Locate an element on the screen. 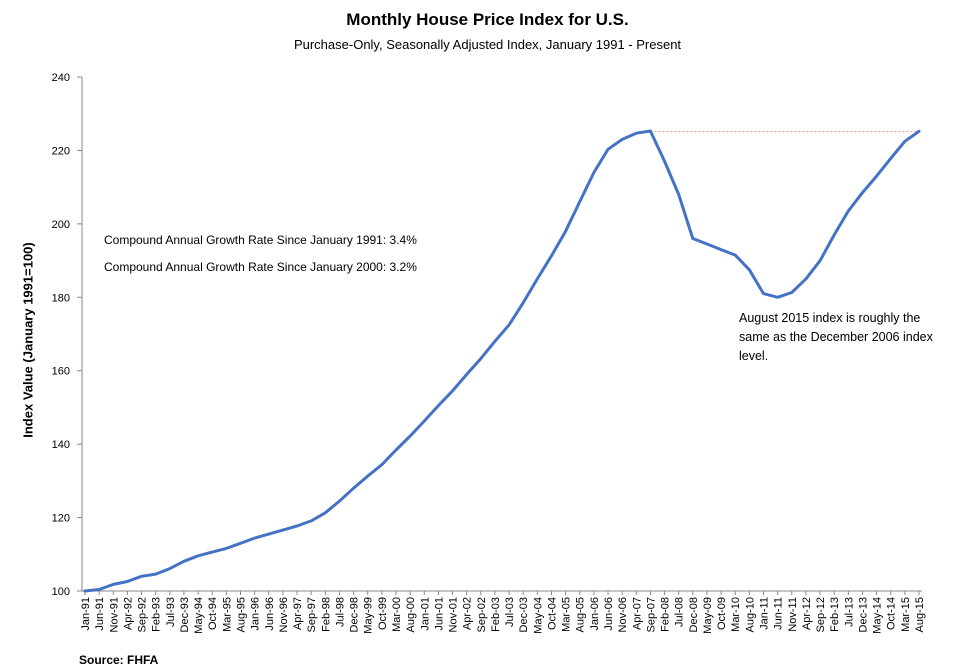 The height and width of the screenshot is (667, 975). x-tick-label: Nov-96 is located at coordinates (284, 614).